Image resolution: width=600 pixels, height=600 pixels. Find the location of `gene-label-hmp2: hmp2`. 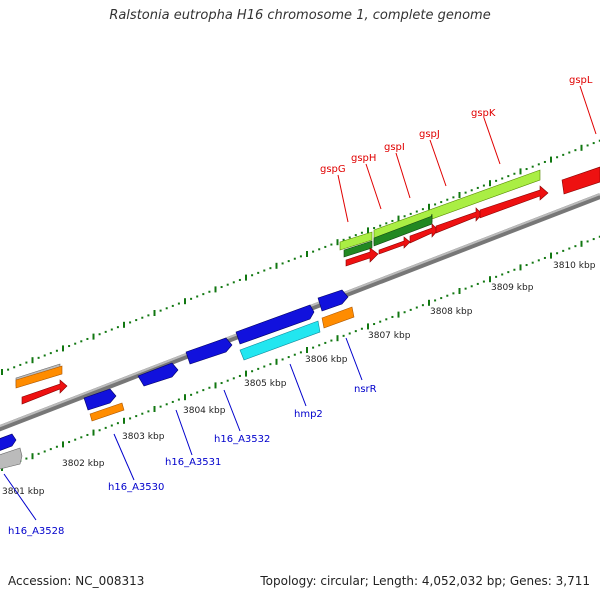

gene-label-hmp2: hmp2 is located at coordinates (308, 414).